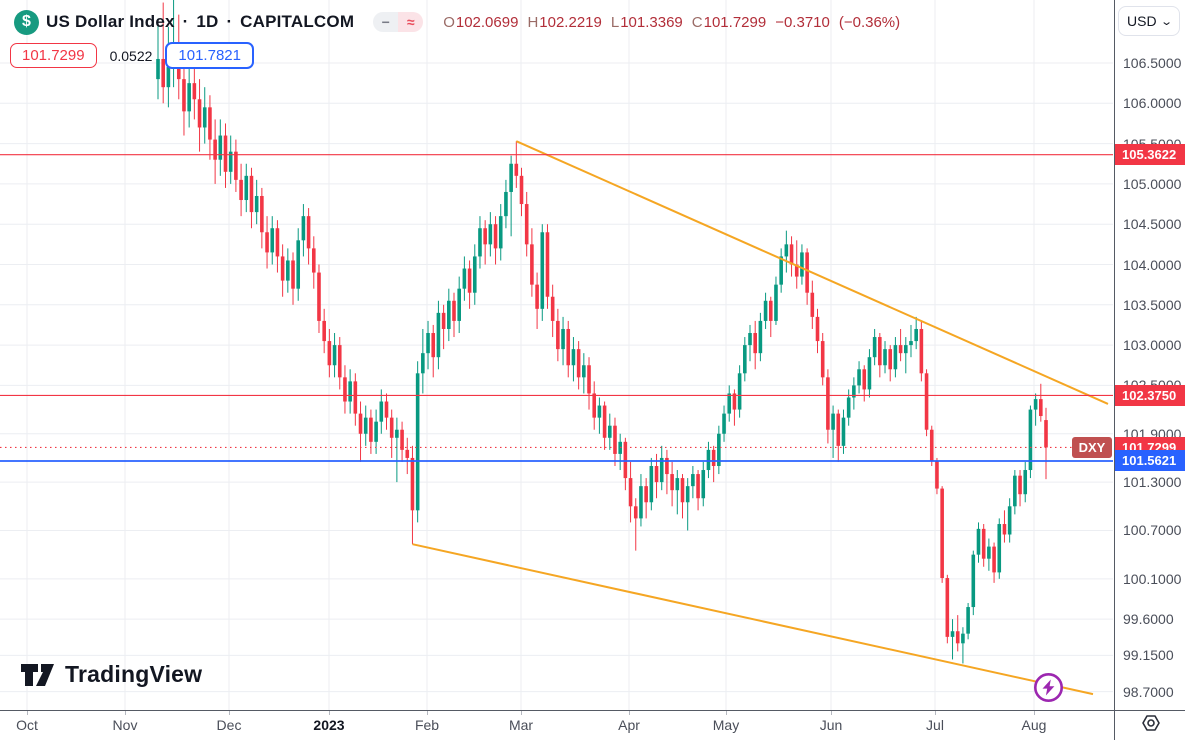 Image resolution: width=1185 pixels, height=740 pixels. What do you see at coordinates (1149, 21) in the screenshot?
I see `currency-selector: USD ⌄` at bounding box center [1149, 21].